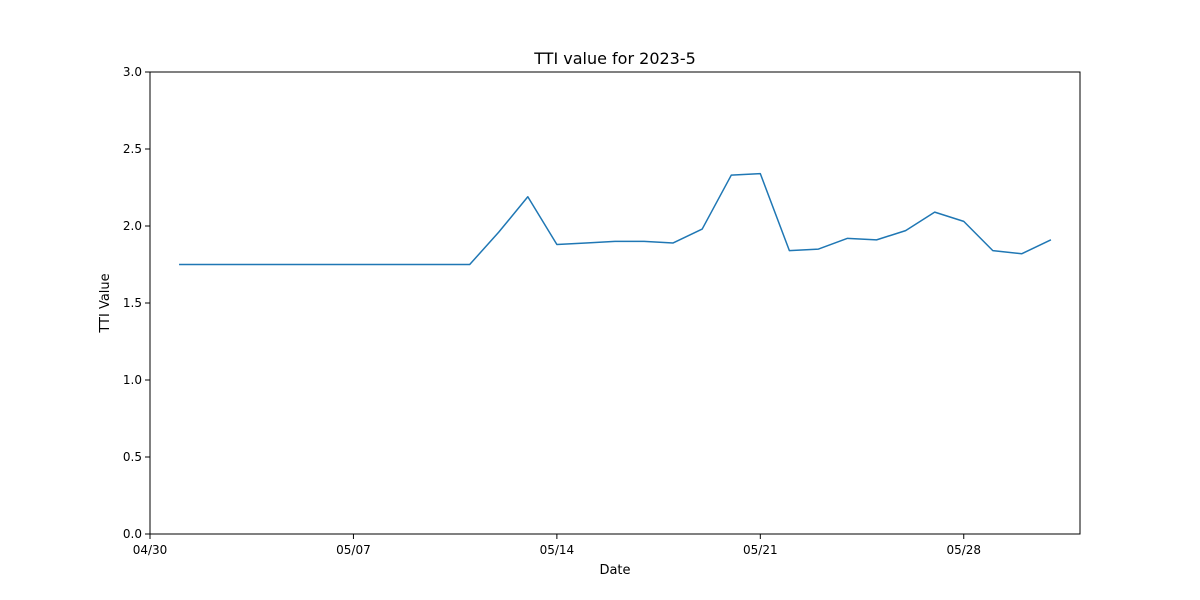  Describe the element at coordinates (105, 303) in the screenshot. I see `y-axis-label: TTI Value` at that location.